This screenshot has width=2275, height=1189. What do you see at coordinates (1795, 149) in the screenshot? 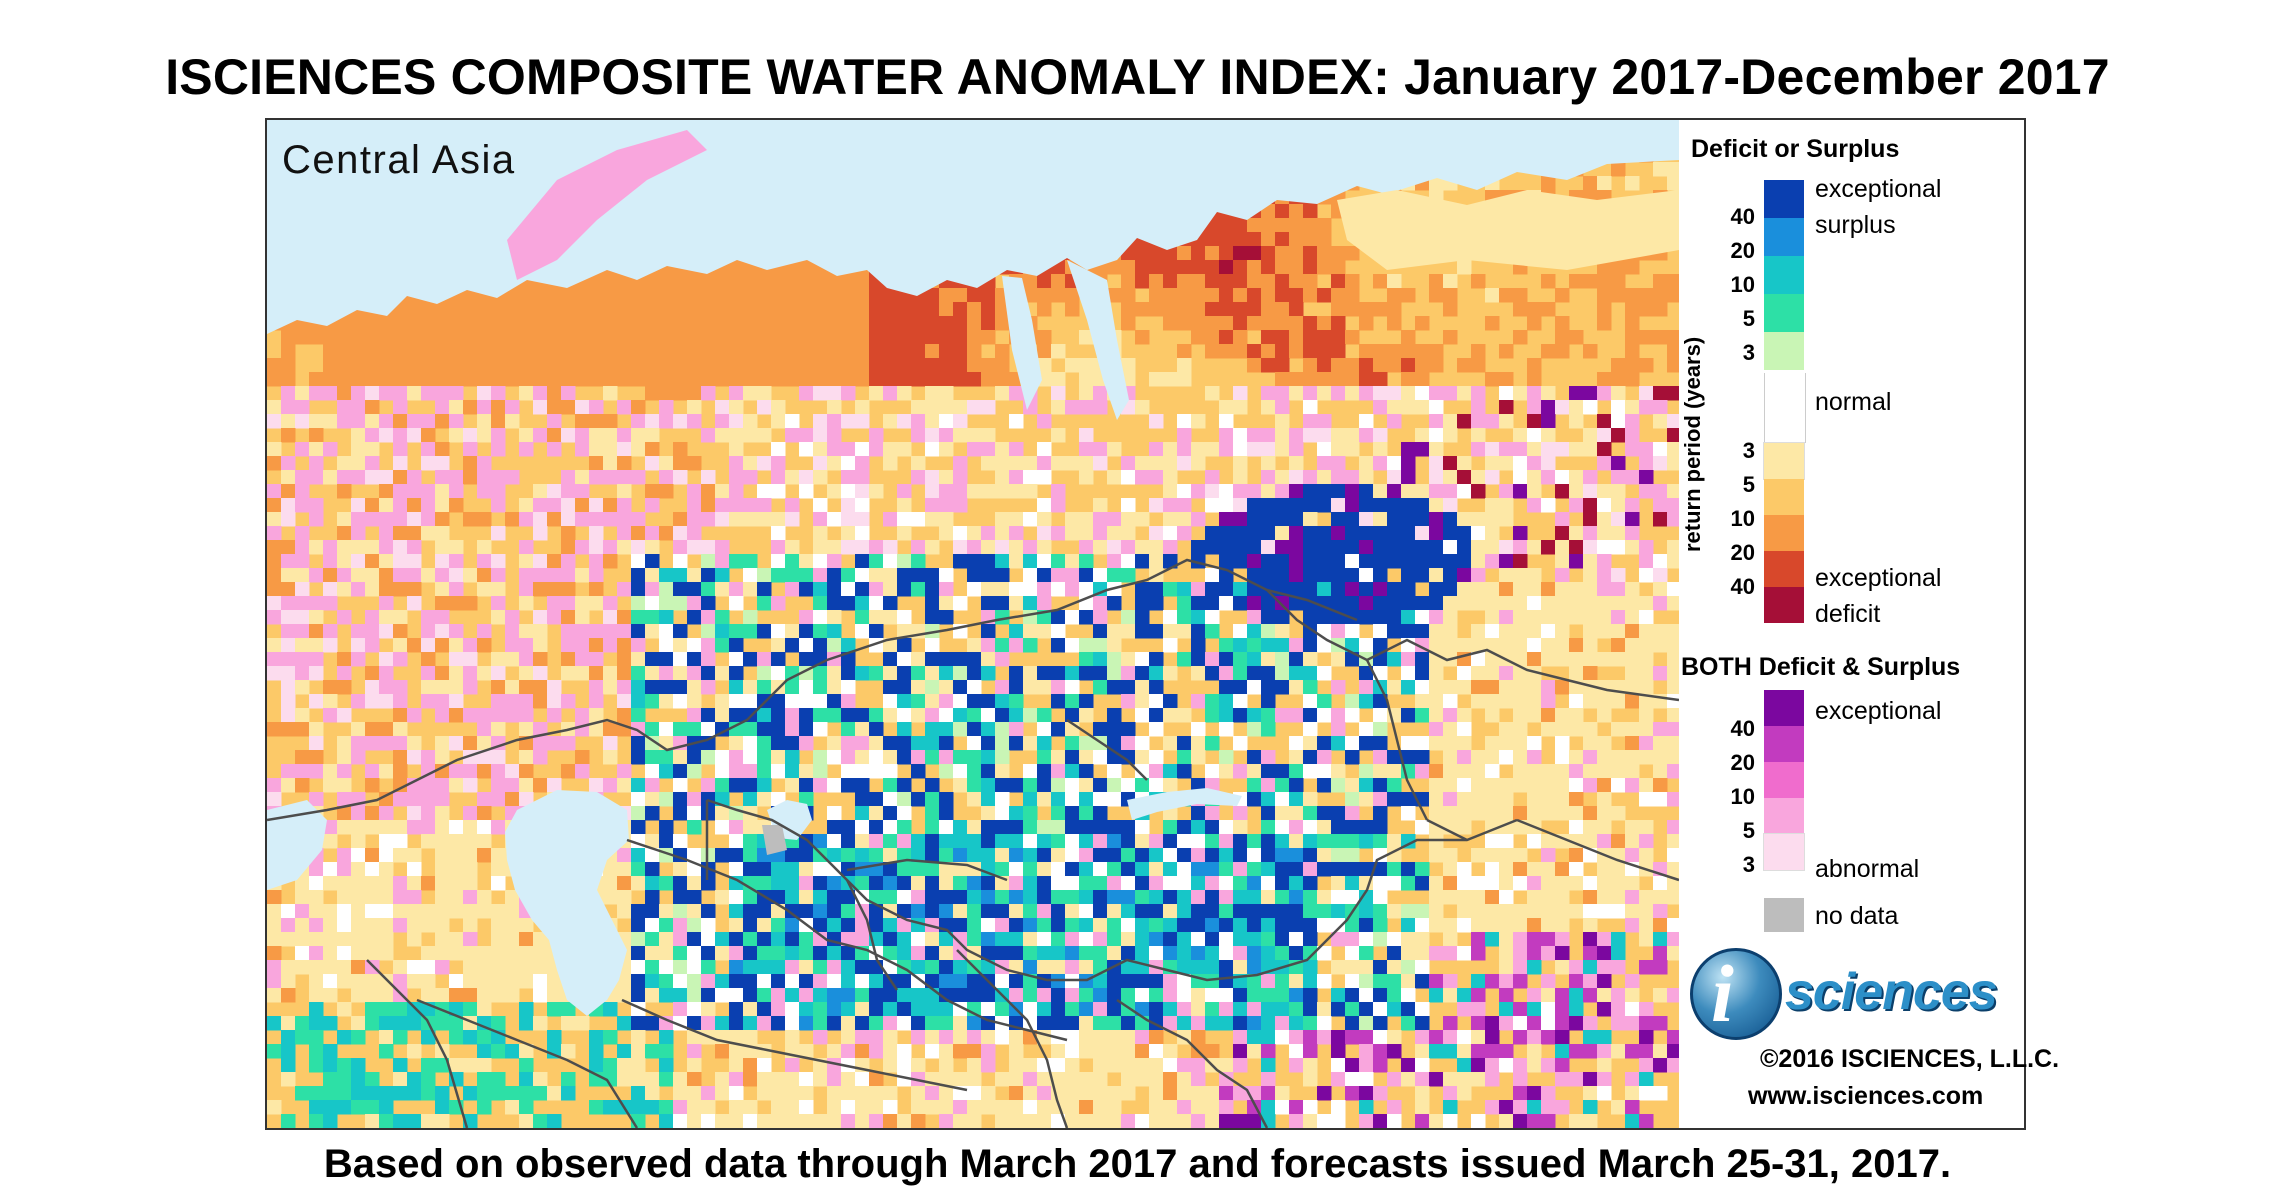
I see `legend-section1-title: Deficit or Surplus` at bounding box center [1795, 149].